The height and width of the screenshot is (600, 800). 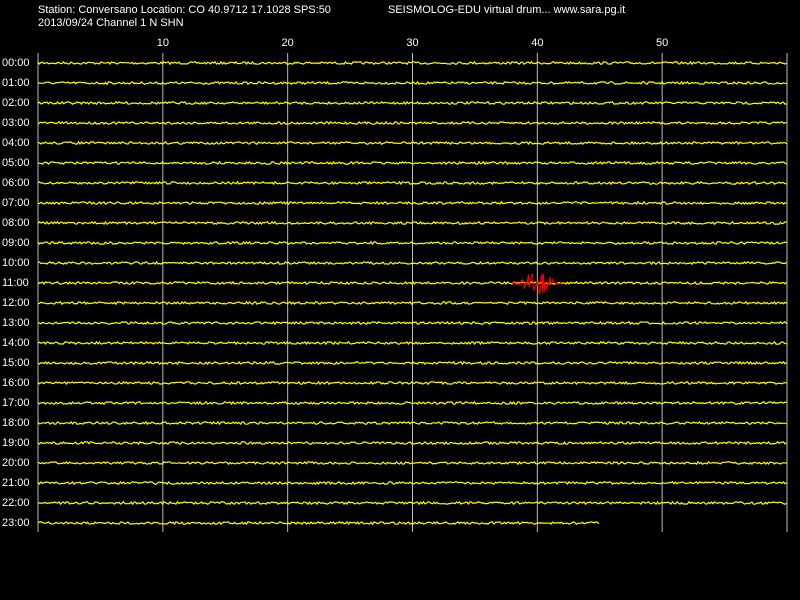 What do you see at coordinates (16, 343) in the screenshot?
I see `row-label: 14:00` at bounding box center [16, 343].